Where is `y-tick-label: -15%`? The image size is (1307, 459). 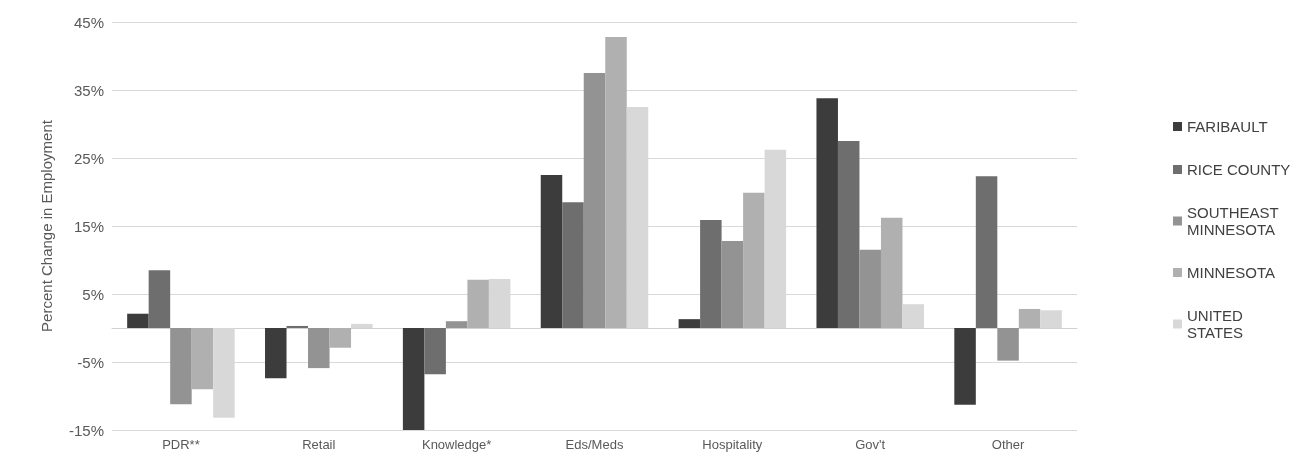
y-tick-label: -15% is located at coordinates (86, 430).